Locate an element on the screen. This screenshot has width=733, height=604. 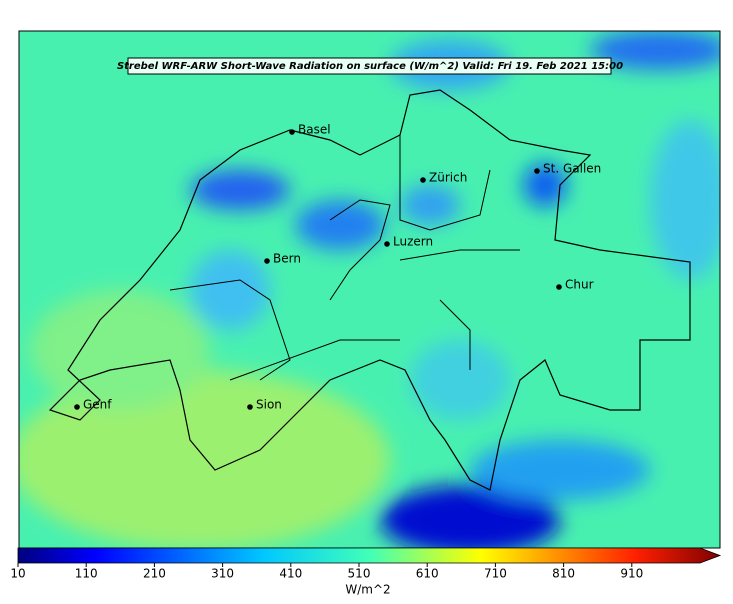
city-label: Chur is located at coordinates (579, 285).